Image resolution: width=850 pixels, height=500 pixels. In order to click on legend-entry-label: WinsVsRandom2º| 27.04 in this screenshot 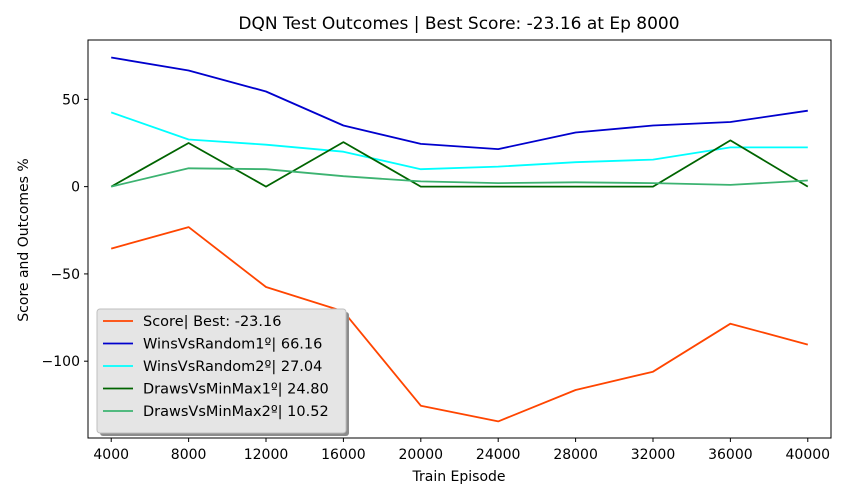, I will do `click(232, 367)`.